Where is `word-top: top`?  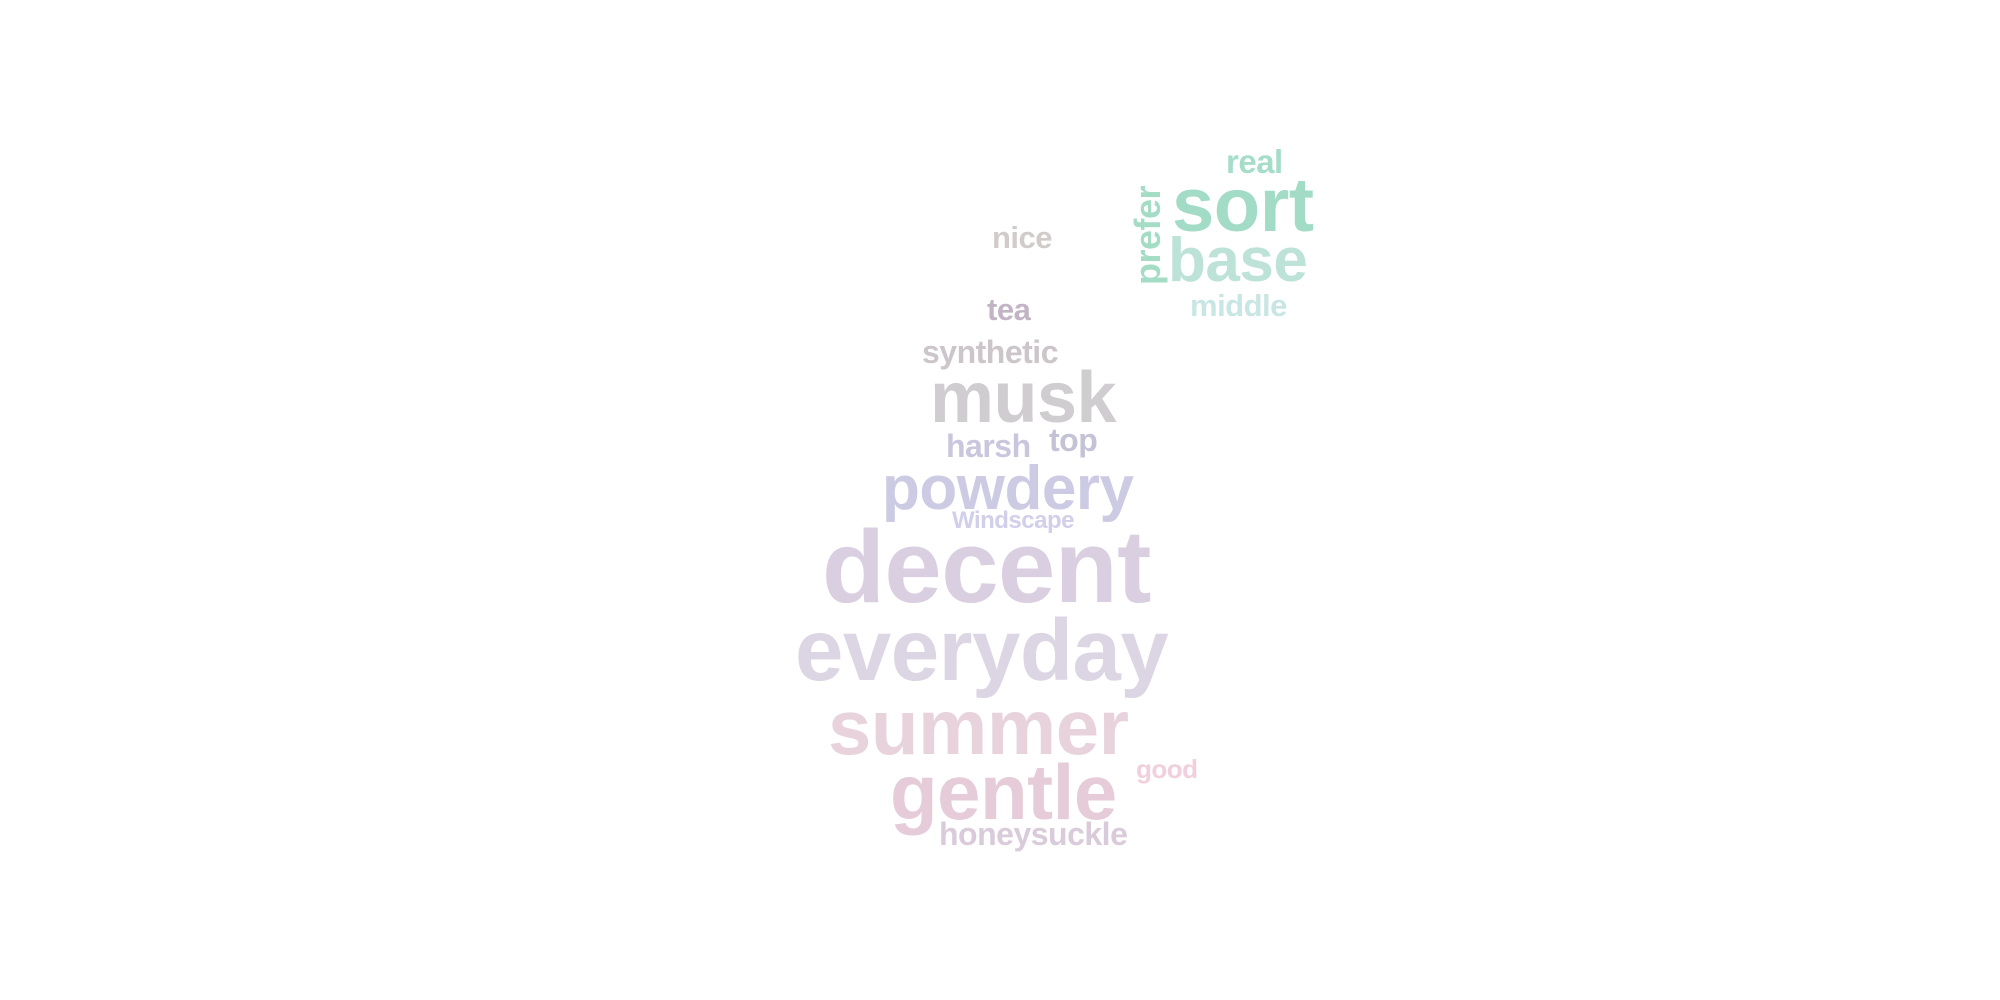
word-top: top is located at coordinates (1073, 440).